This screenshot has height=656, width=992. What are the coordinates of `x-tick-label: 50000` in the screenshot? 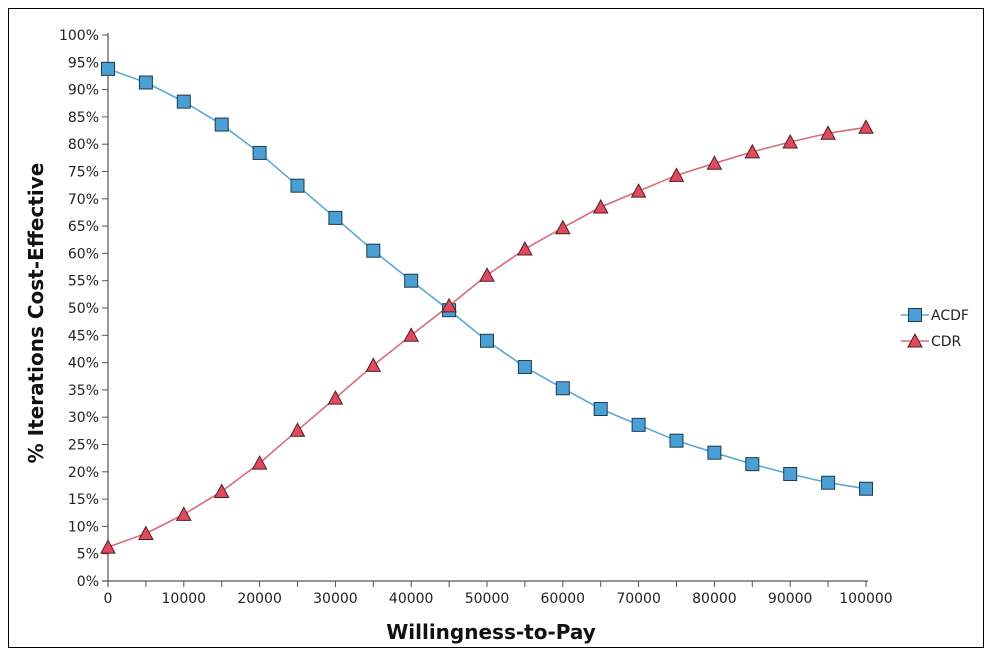 It's located at (487, 599).